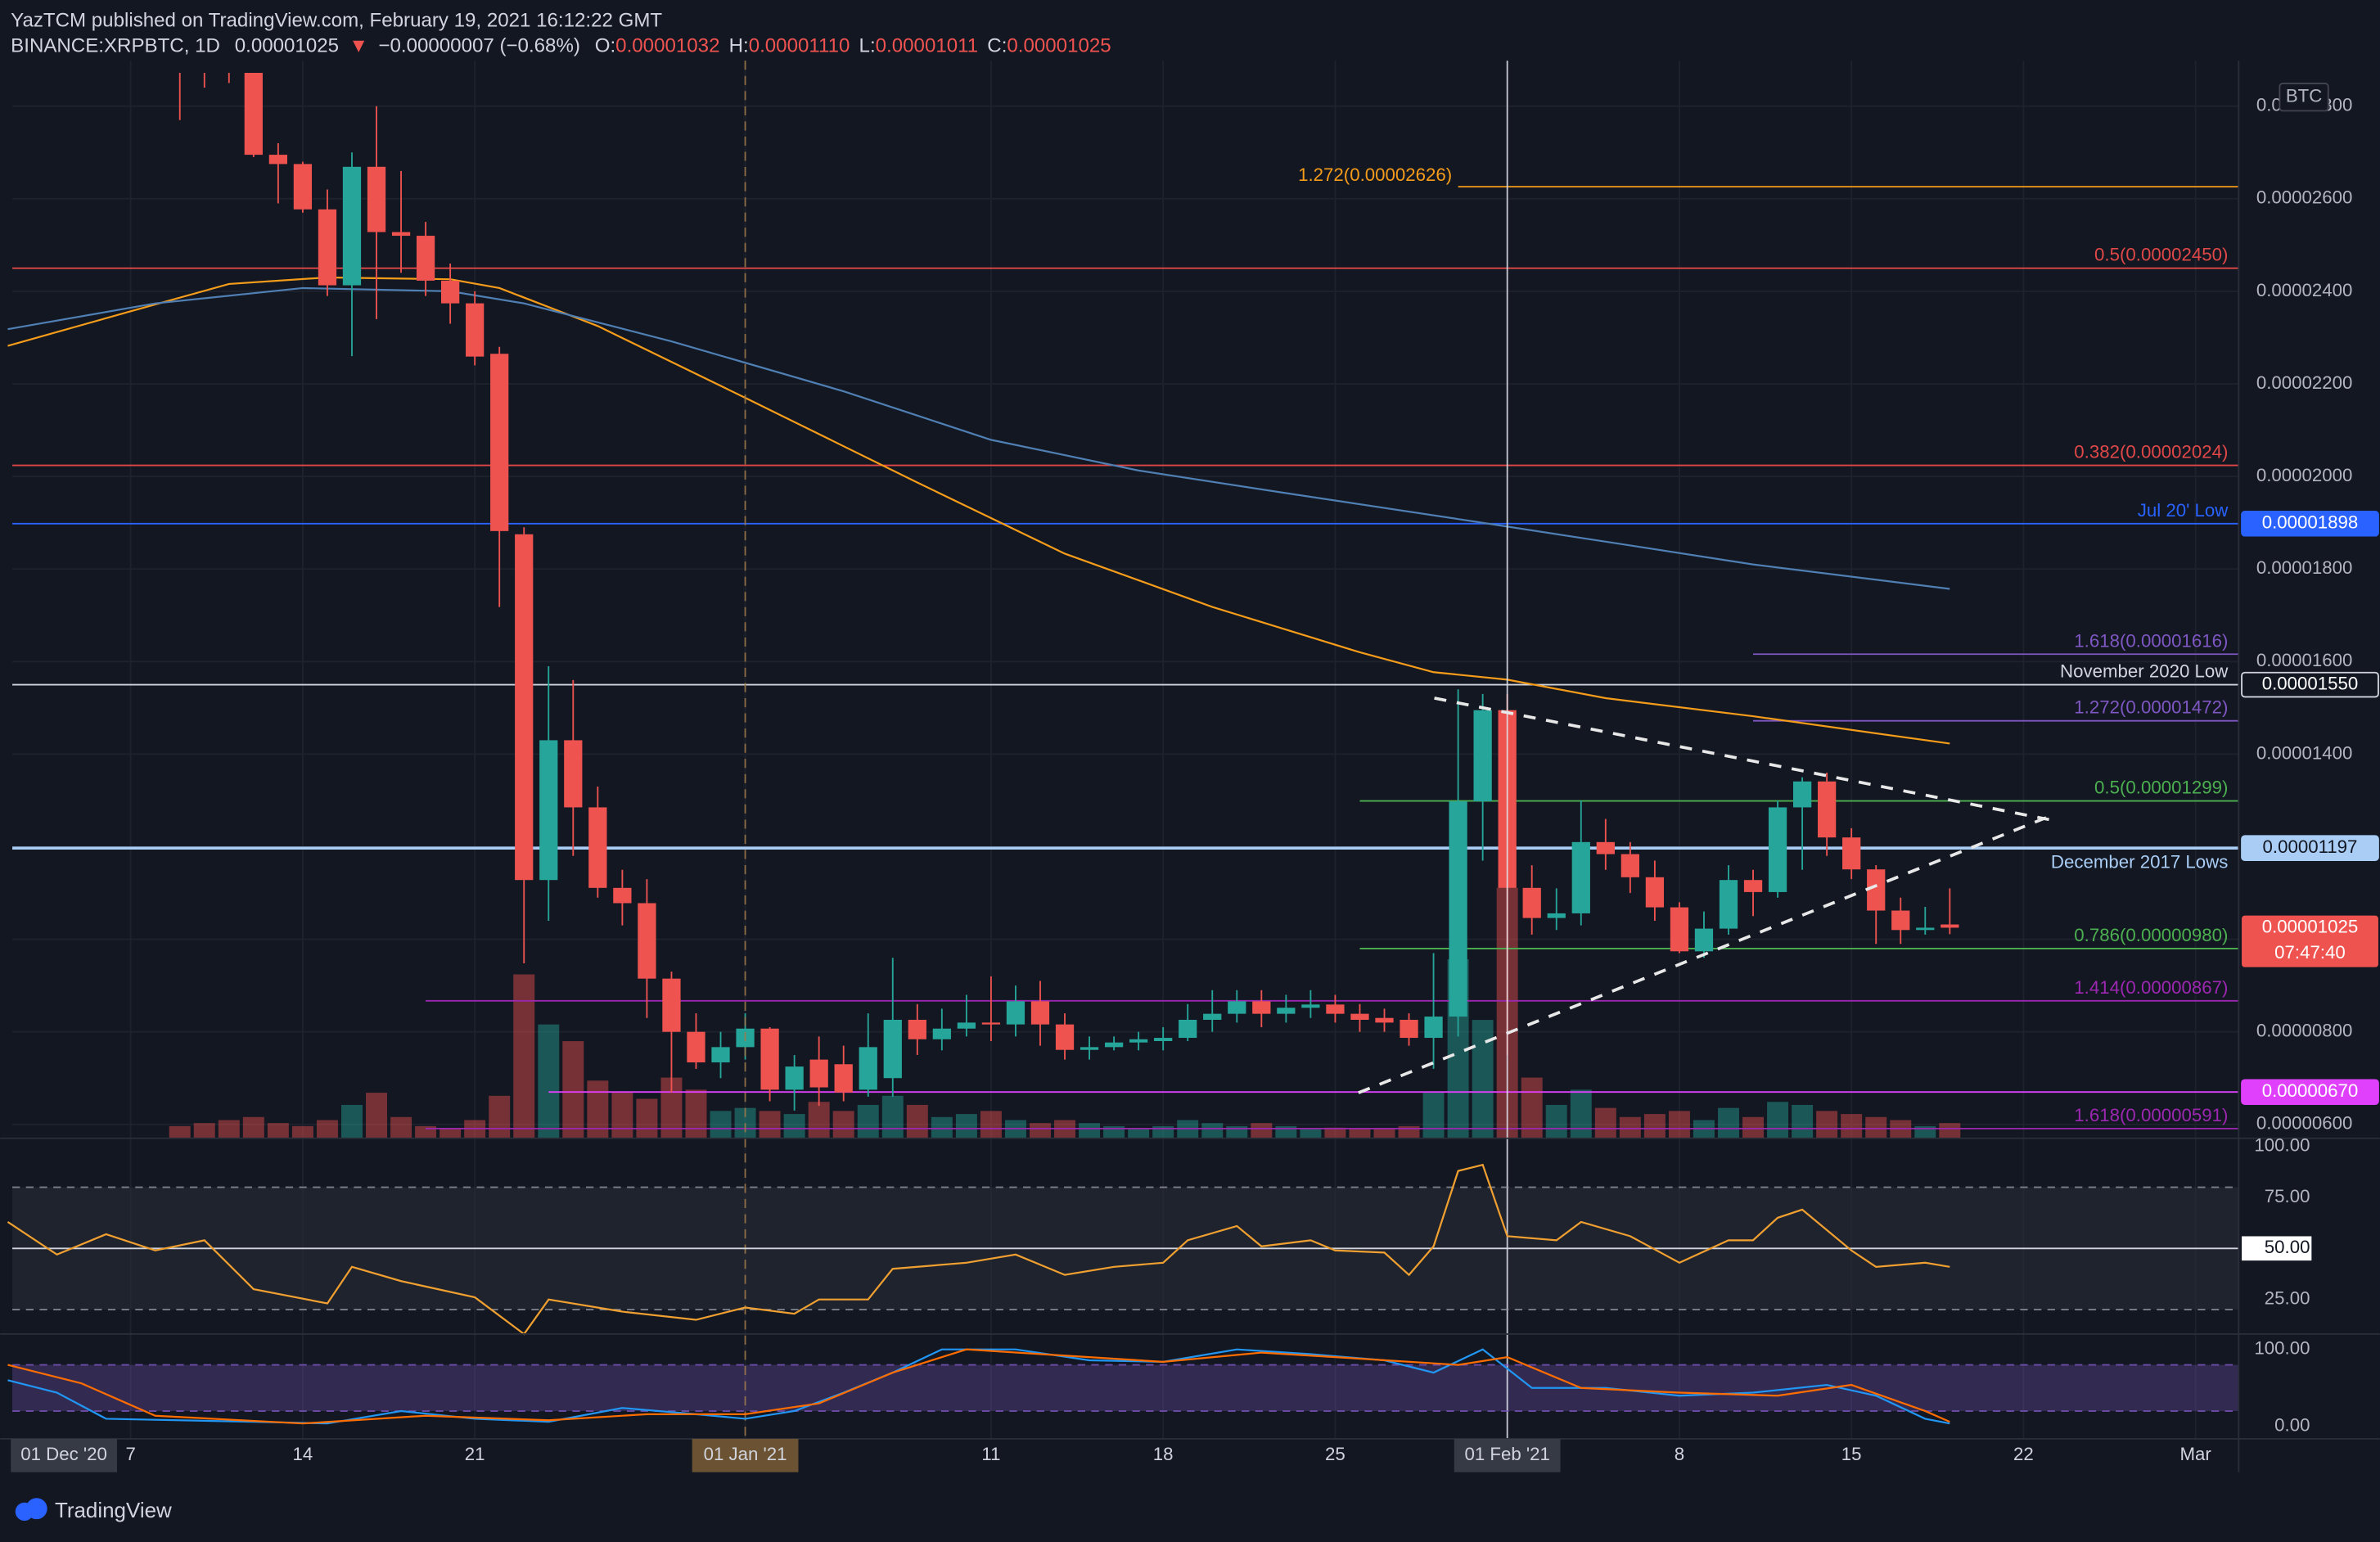  What do you see at coordinates (2305, 383) in the screenshot?
I see `y-tick-label: 0.00002200` at bounding box center [2305, 383].